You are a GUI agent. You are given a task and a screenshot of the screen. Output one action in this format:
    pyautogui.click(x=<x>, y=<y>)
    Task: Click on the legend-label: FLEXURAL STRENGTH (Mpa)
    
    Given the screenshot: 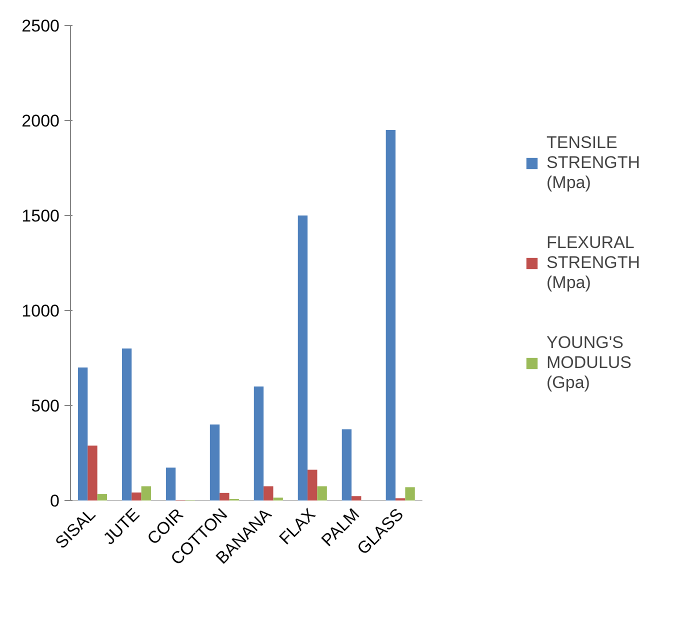 What is the action you would take?
    pyautogui.click(x=593, y=262)
    